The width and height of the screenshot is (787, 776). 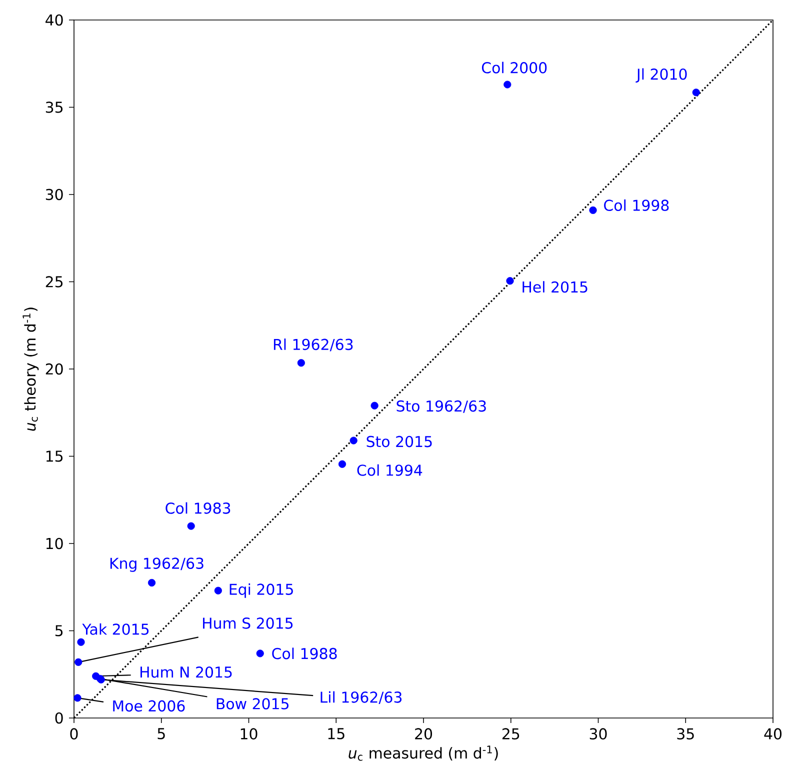 What do you see at coordinates (30, 369) in the screenshot?
I see `y-axis-title: u$_{c}$ theory (m d$^{-1}$)` at bounding box center [30, 369].